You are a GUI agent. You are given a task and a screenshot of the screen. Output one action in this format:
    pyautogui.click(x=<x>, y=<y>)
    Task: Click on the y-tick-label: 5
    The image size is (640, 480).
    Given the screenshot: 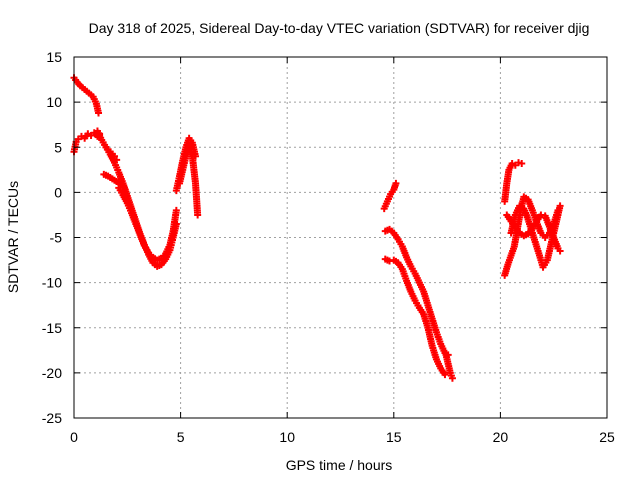 What is the action you would take?
    pyautogui.click(x=58, y=147)
    